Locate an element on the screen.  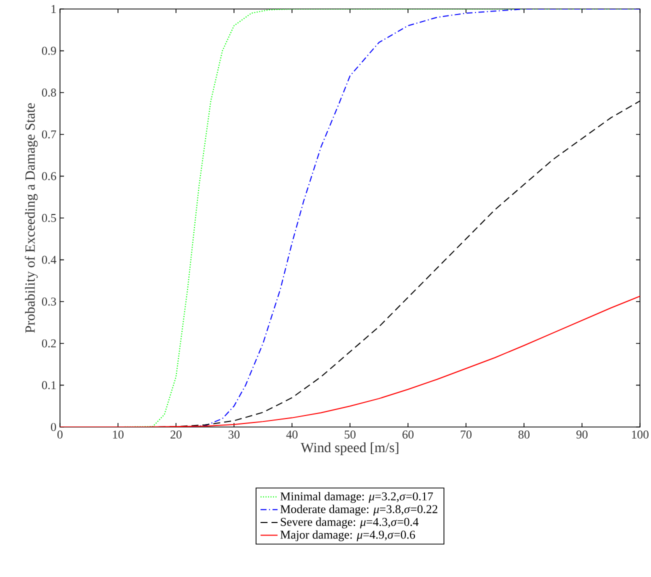
y-tick-label: 0.8 is located at coordinates (49, 92).